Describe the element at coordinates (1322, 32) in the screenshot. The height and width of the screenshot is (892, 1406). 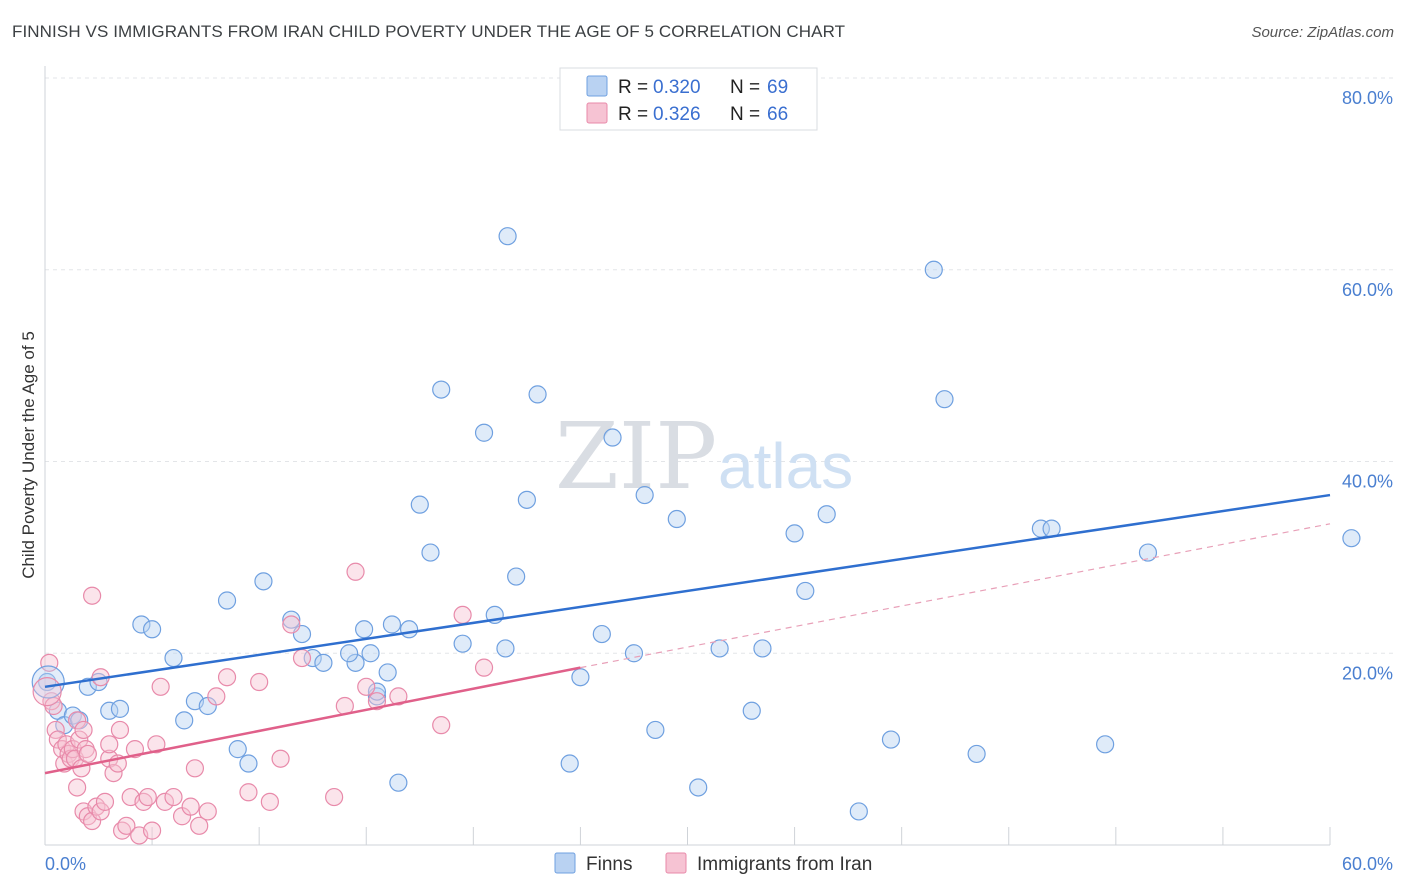
I see `chart-source: Source: ZipAtlas.com` at that location.